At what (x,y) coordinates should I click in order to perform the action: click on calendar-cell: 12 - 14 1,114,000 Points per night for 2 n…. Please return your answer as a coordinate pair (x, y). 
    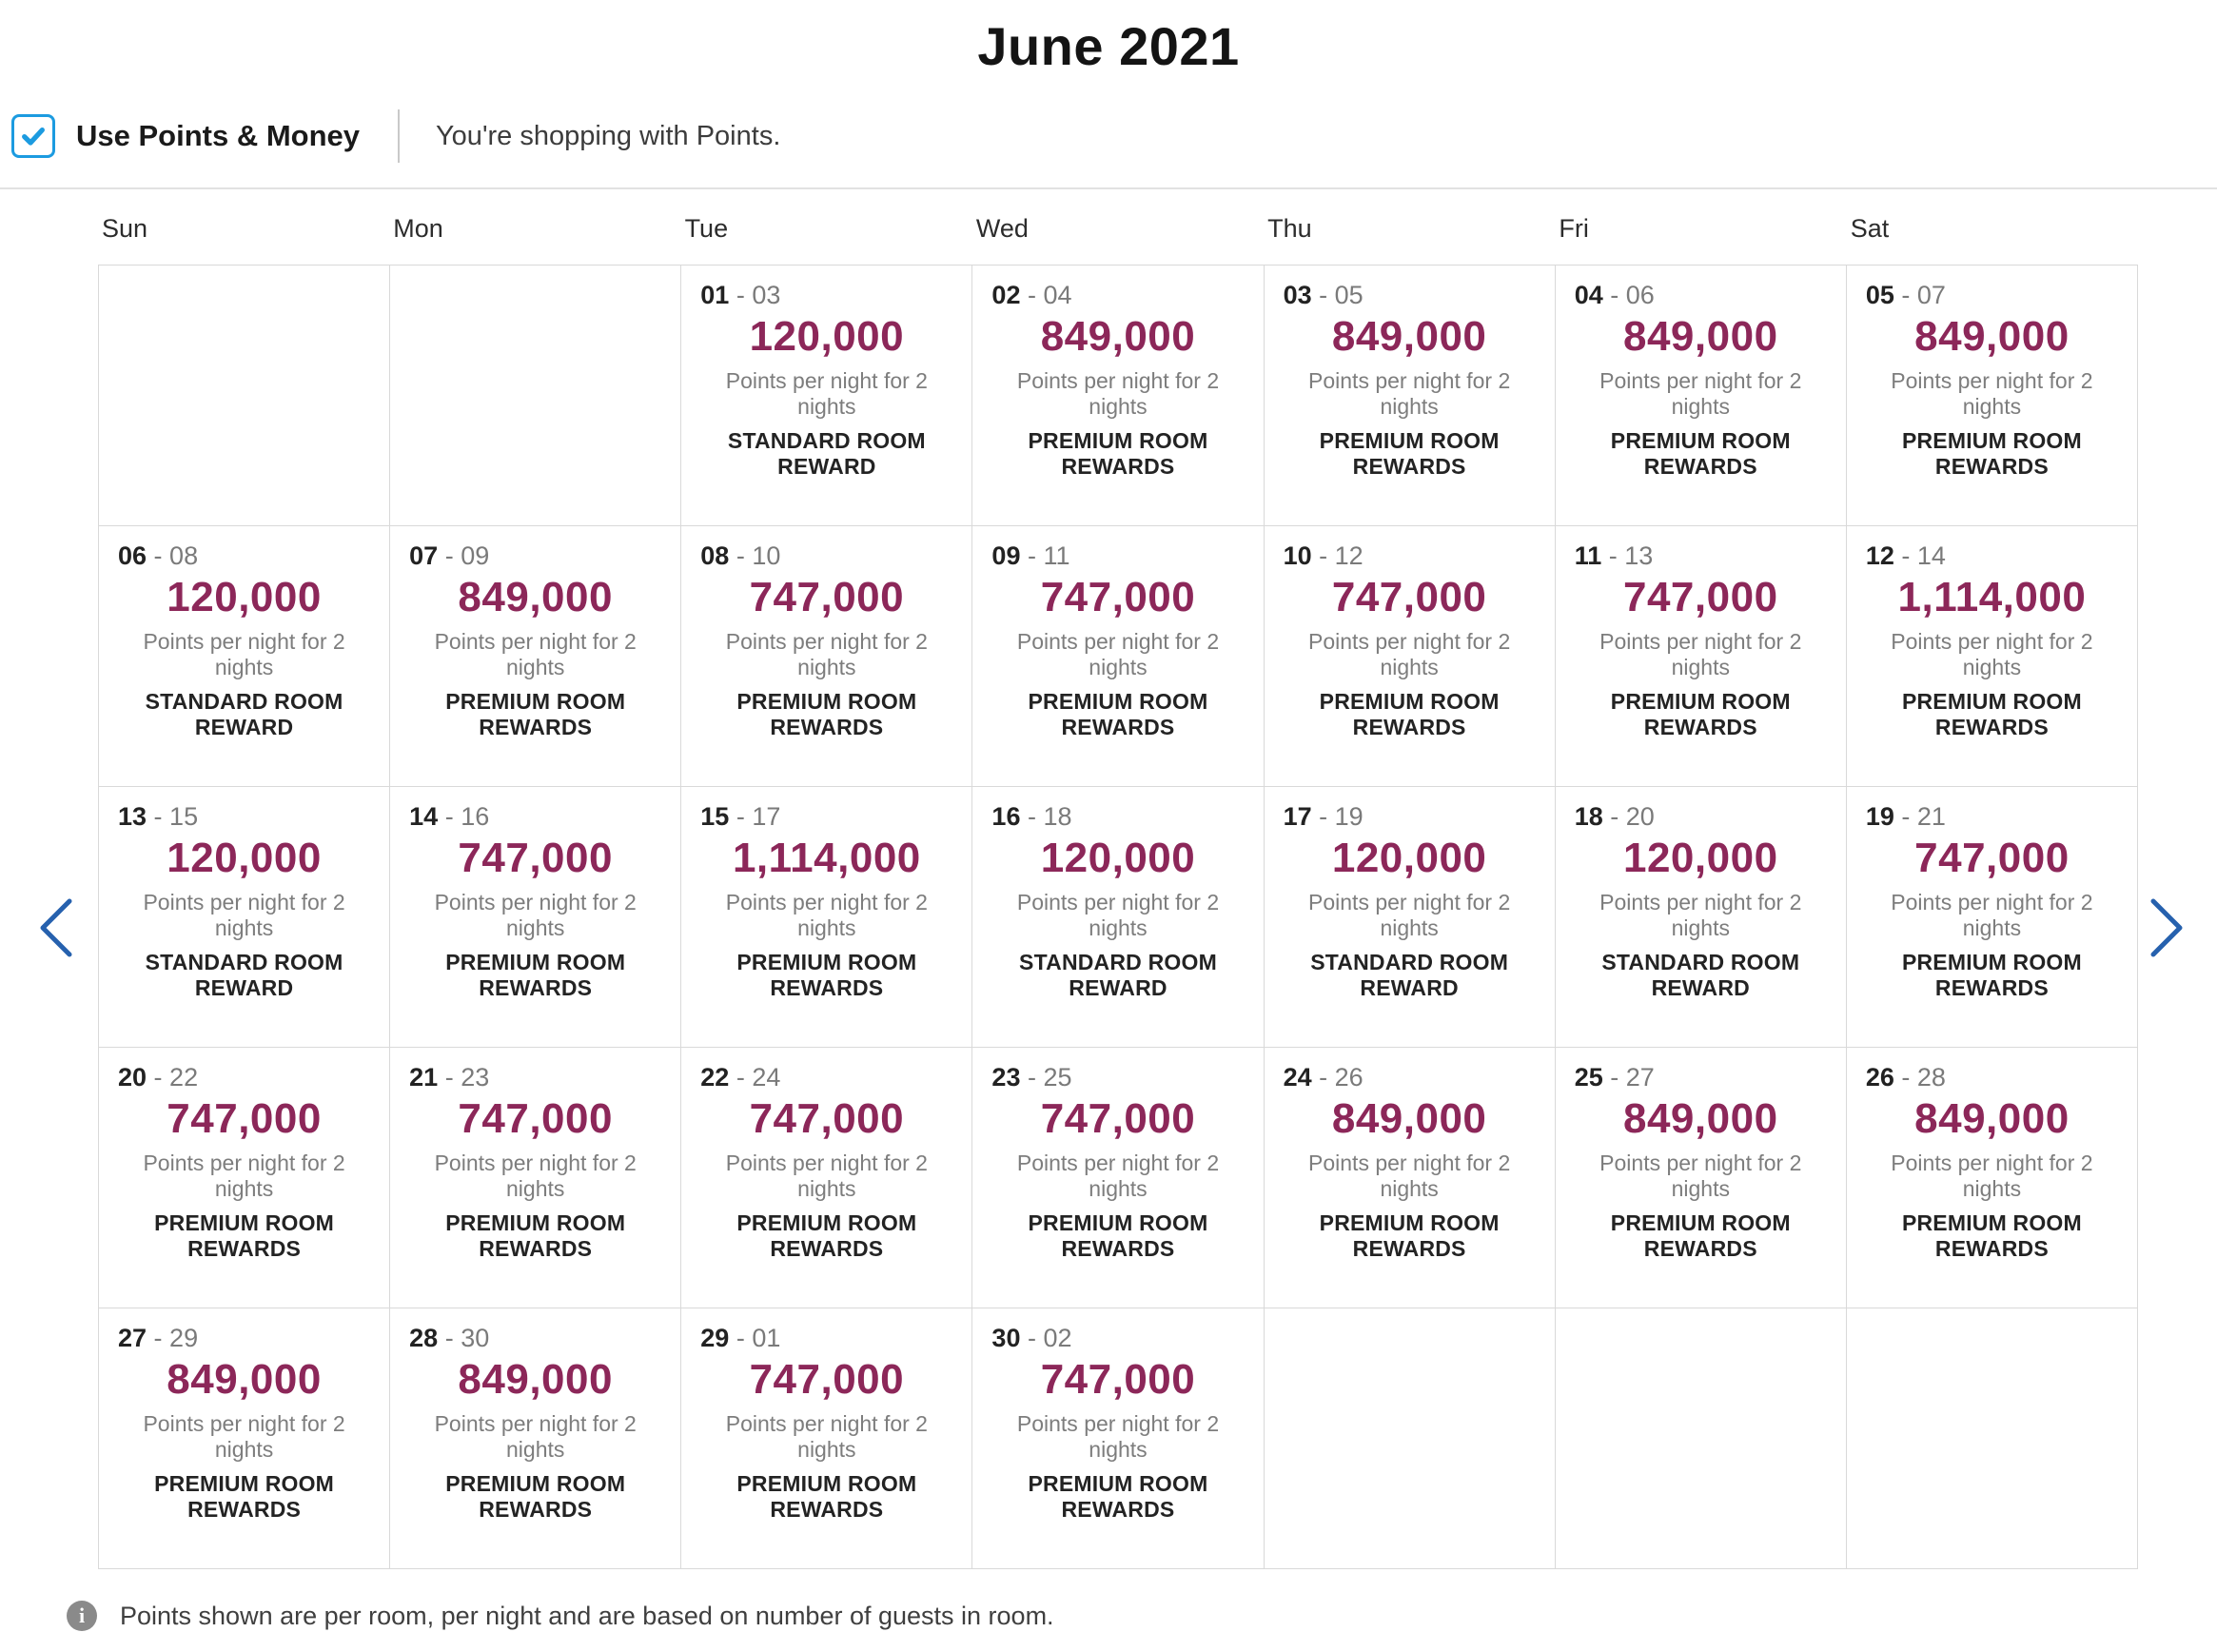
    Looking at the image, I should click on (1992, 656).